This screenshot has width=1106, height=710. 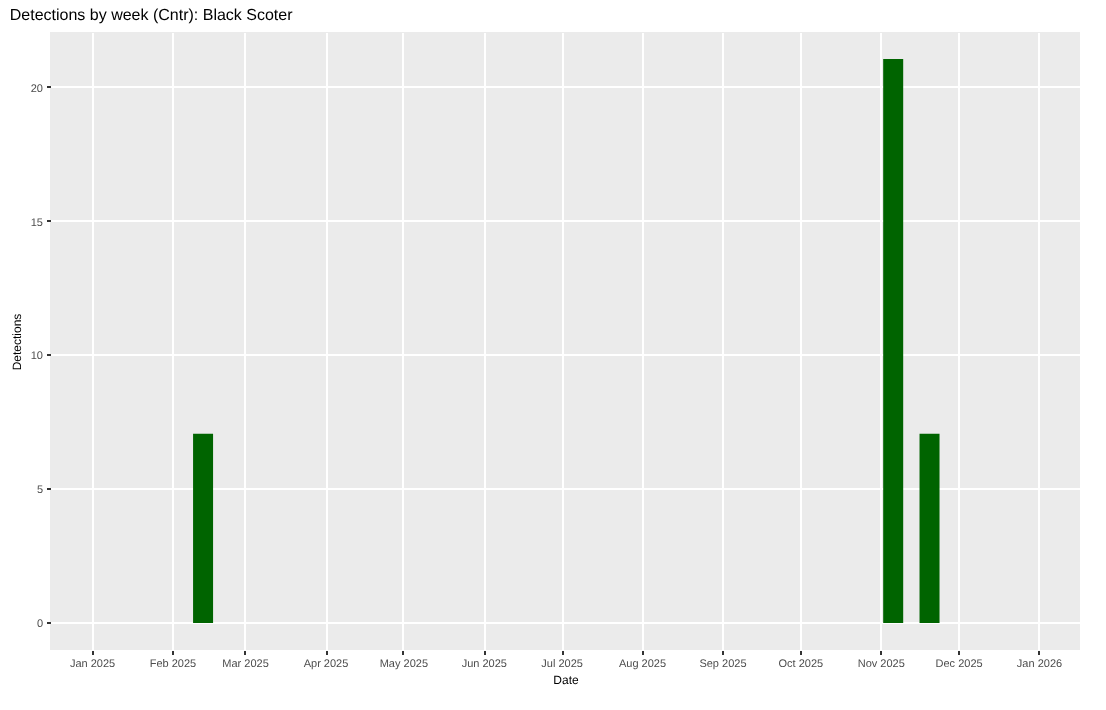 What do you see at coordinates (151, 15) in the screenshot?
I see `chart-title: Detections by week (Cntr): Black Scoter` at bounding box center [151, 15].